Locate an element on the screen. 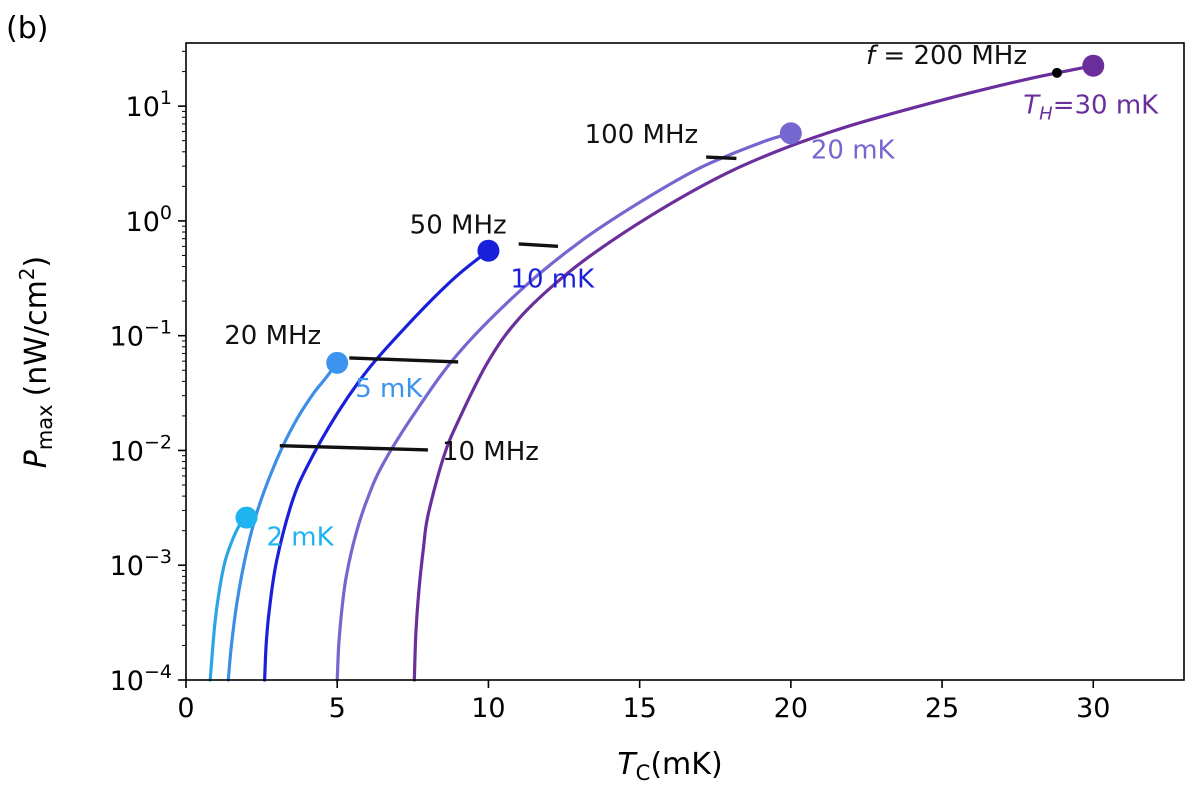 This screenshot has height=795, width=1196. series-line-10mk is located at coordinates (376, 465).